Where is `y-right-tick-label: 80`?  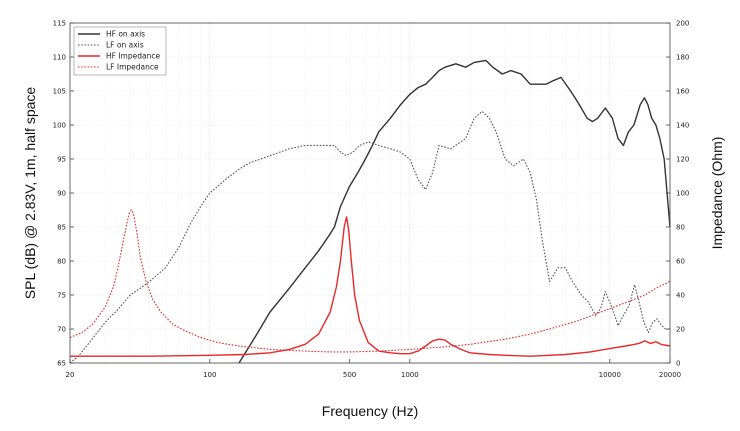
y-right-tick-label: 80 is located at coordinates (680, 228).